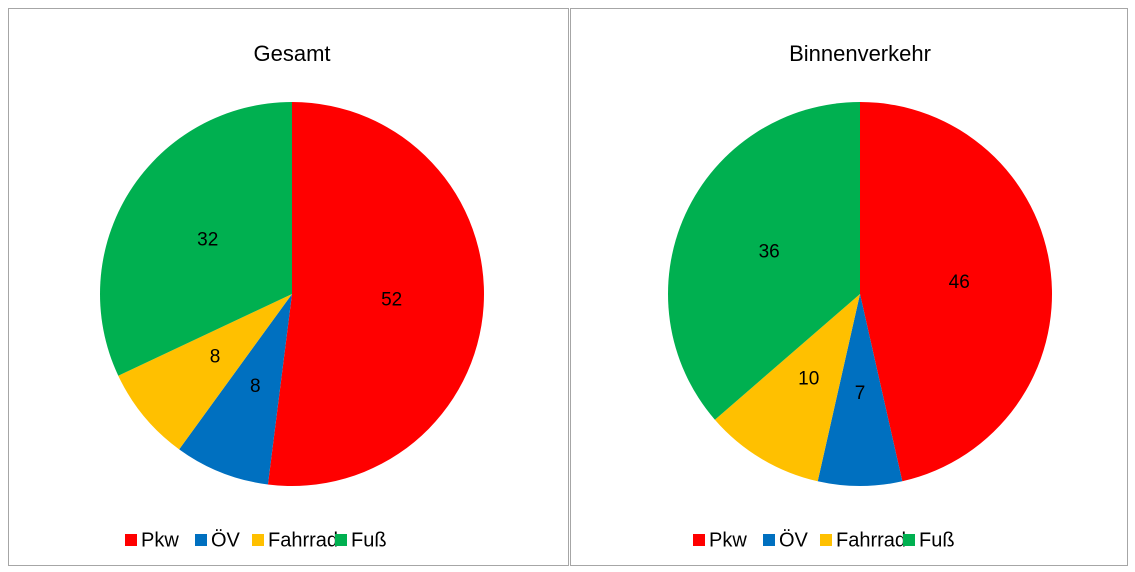 This screenshot has height=572, width=1135. I want to click on data-label: 52, so click(391, 299).